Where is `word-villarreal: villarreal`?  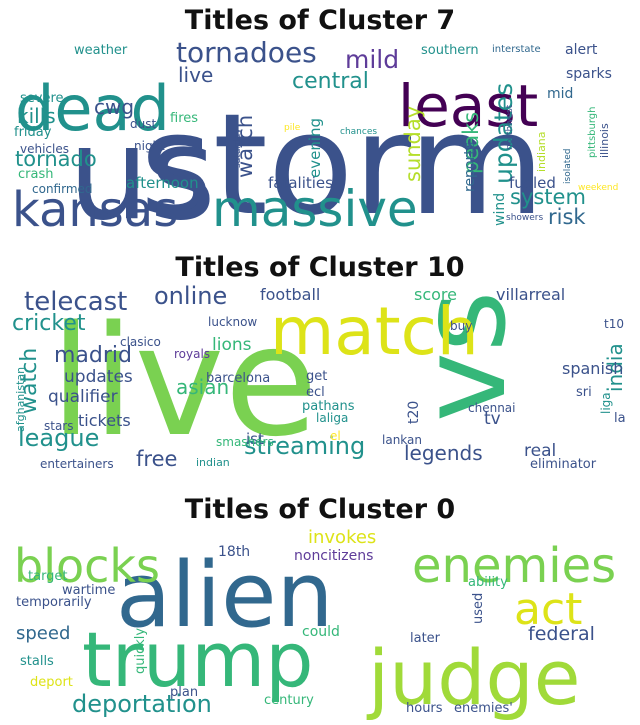 word-villarreal: villarreal is located at coordinates (530, 294).